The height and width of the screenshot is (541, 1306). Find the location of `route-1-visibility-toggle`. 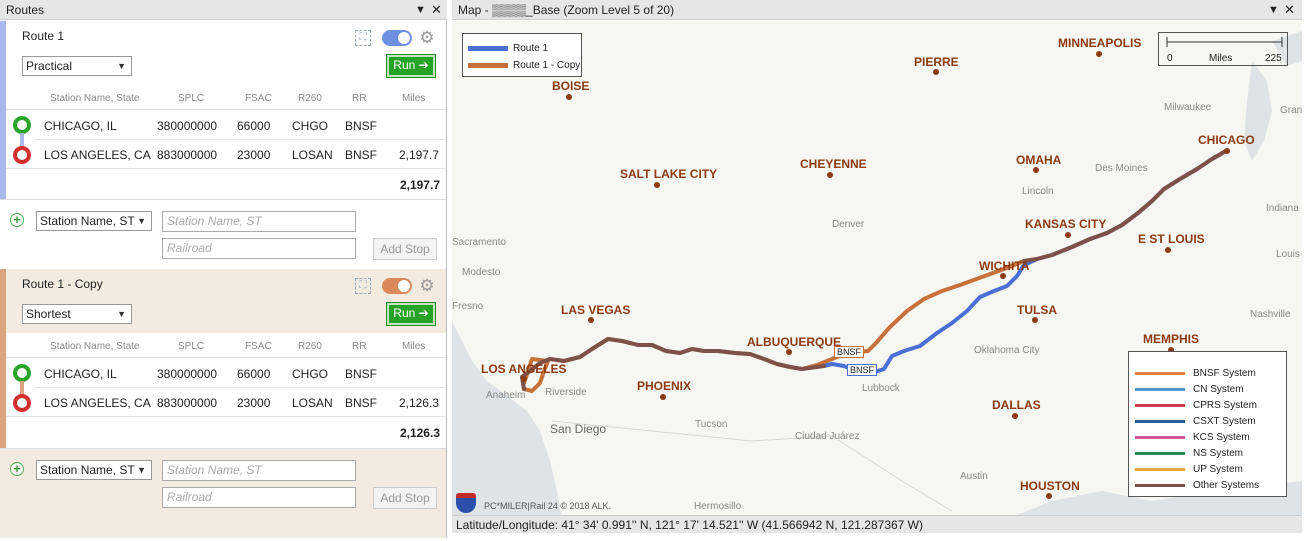

route-1-visibility-toggle is located at coordinates (397, 38).